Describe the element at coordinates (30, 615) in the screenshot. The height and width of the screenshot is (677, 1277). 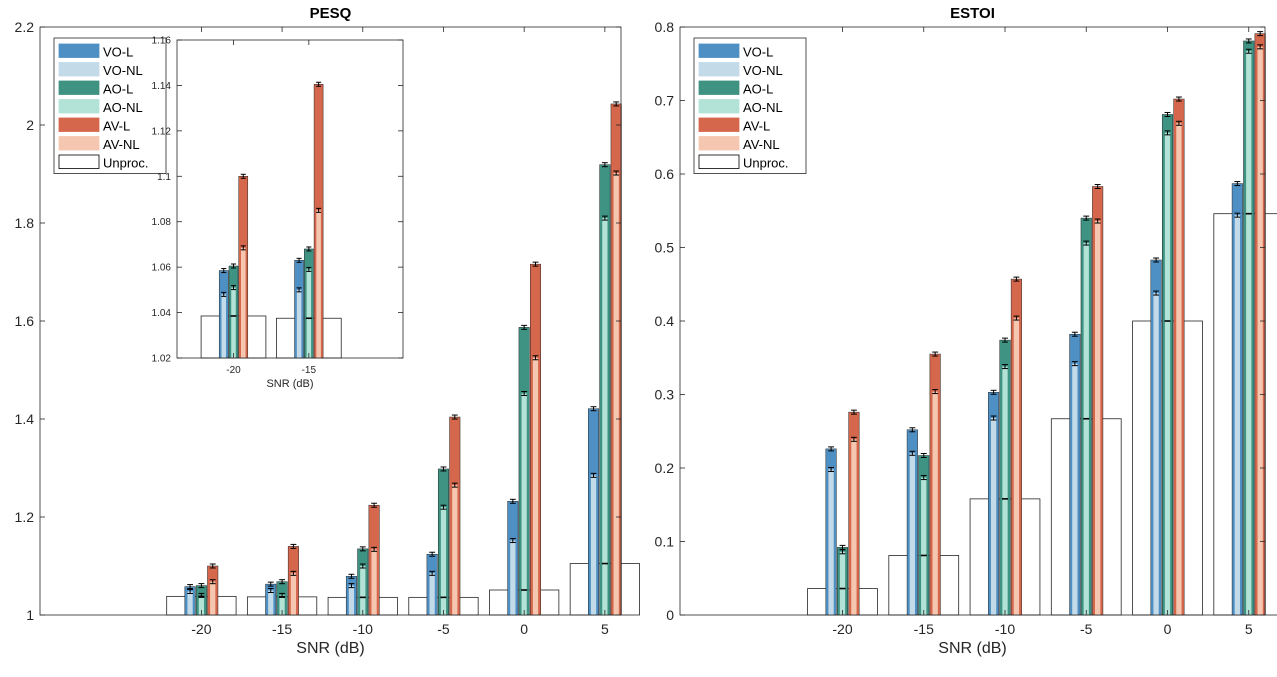
I see `y-tick-label: 1` at that location.